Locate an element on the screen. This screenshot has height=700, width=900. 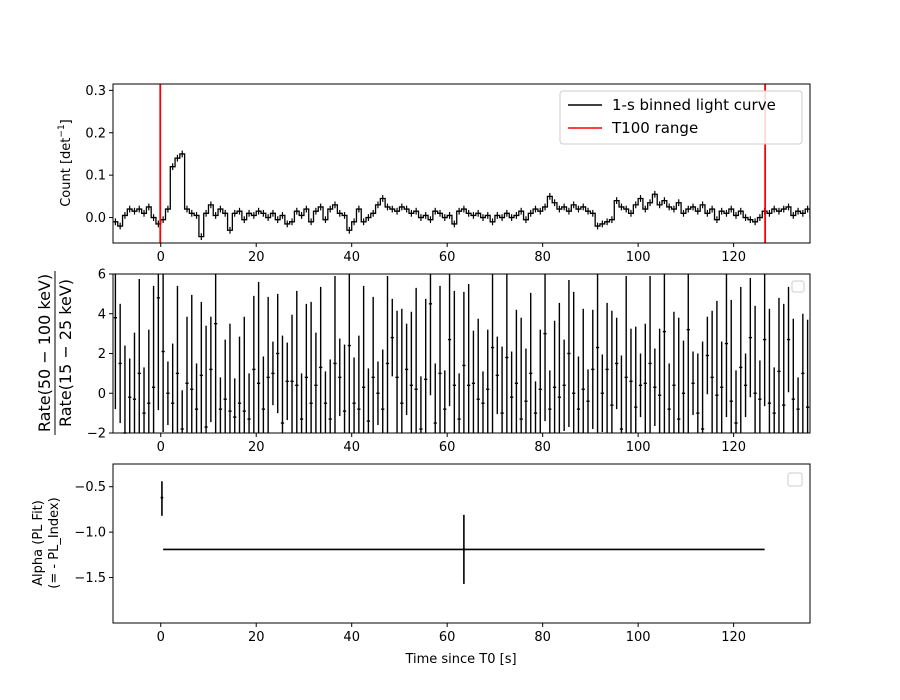
light-curve-x-tick-label: 60 is located at coordinates (447, 257).